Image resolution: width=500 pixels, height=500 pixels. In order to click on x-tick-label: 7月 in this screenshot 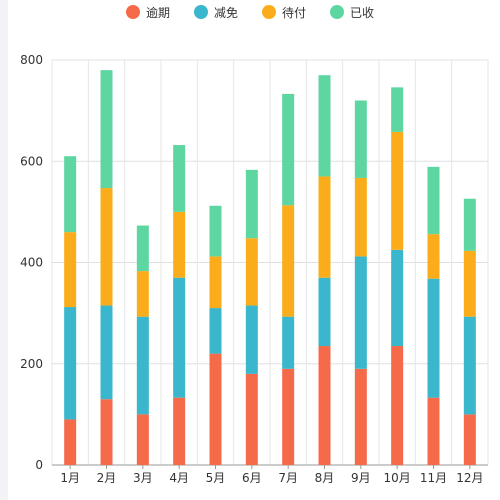, I will do `click(288, 478)`.